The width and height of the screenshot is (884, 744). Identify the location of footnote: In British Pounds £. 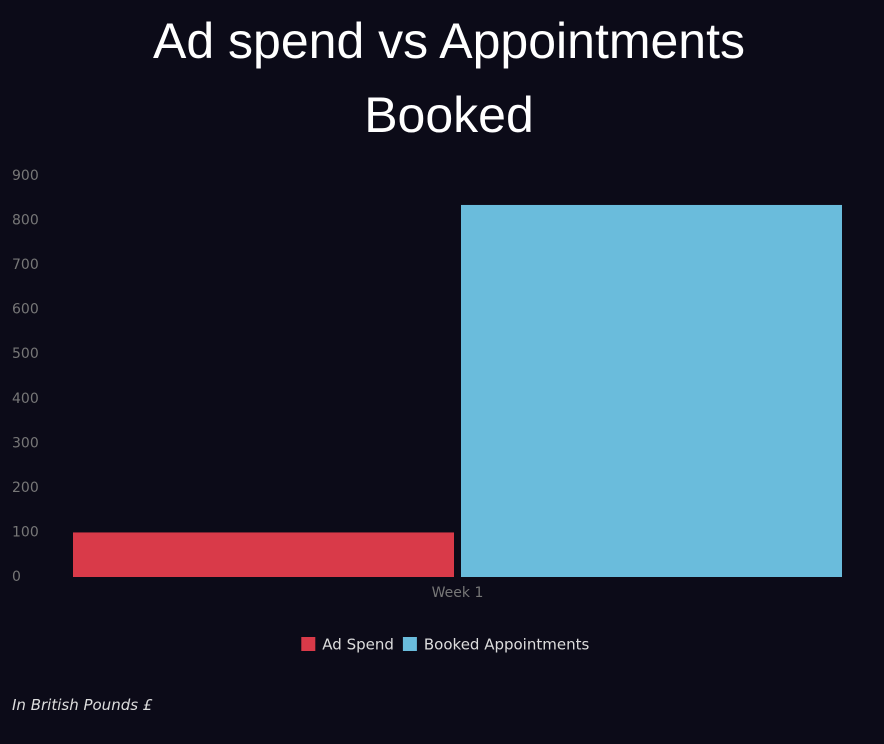
(82, 705).